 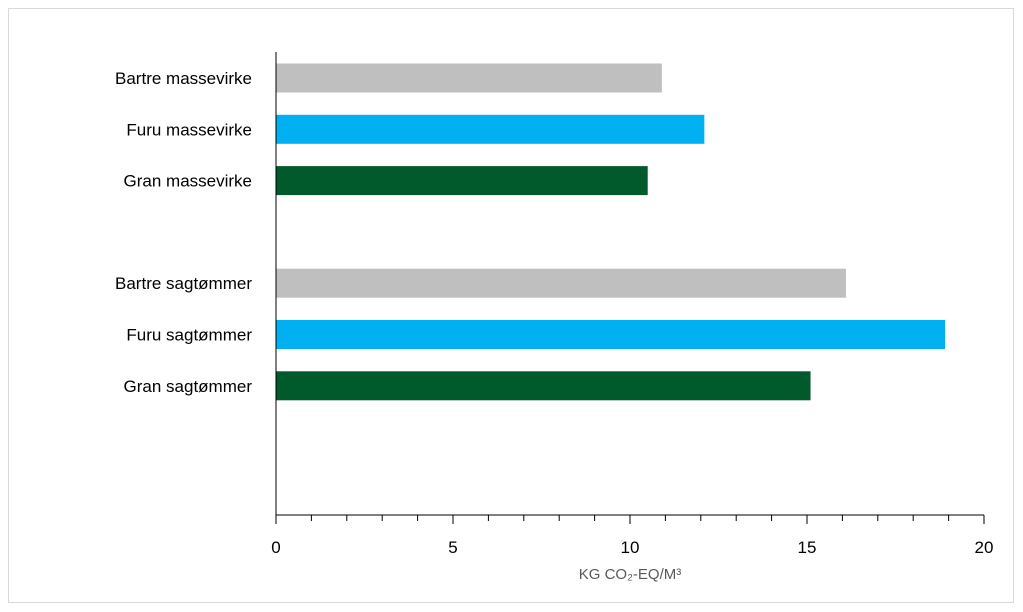 I want to click on category-label: Gran sagtømmer, so click(x=188, y=386).